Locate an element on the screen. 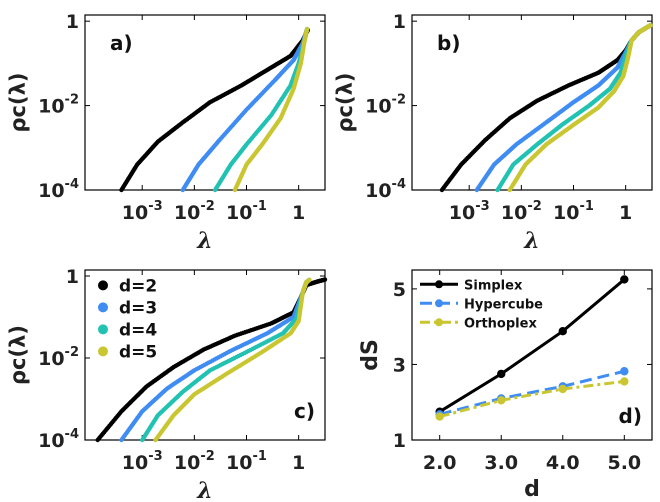  legend-label: d=3 is located at coordinates (138, 308).